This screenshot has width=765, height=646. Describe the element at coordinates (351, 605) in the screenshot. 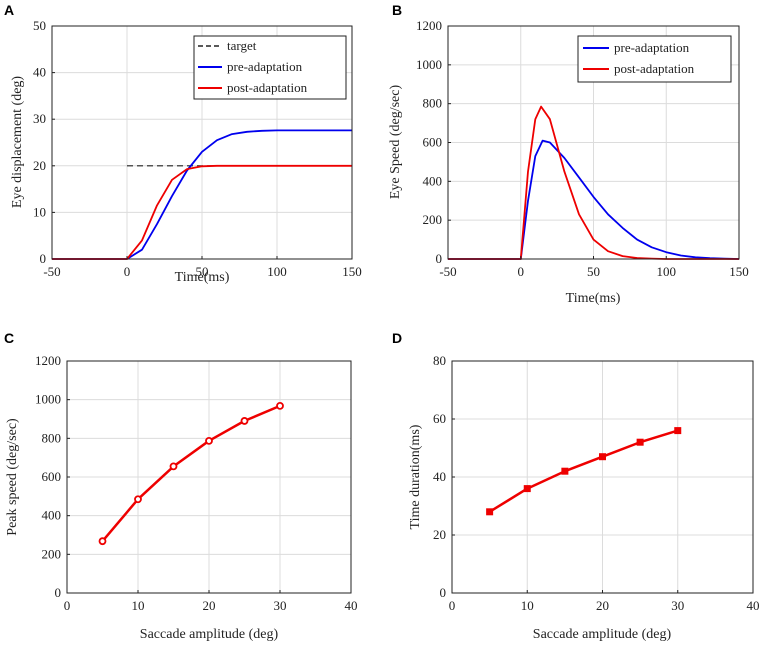

I see `panel-c-xtick-label: 40` at that location.